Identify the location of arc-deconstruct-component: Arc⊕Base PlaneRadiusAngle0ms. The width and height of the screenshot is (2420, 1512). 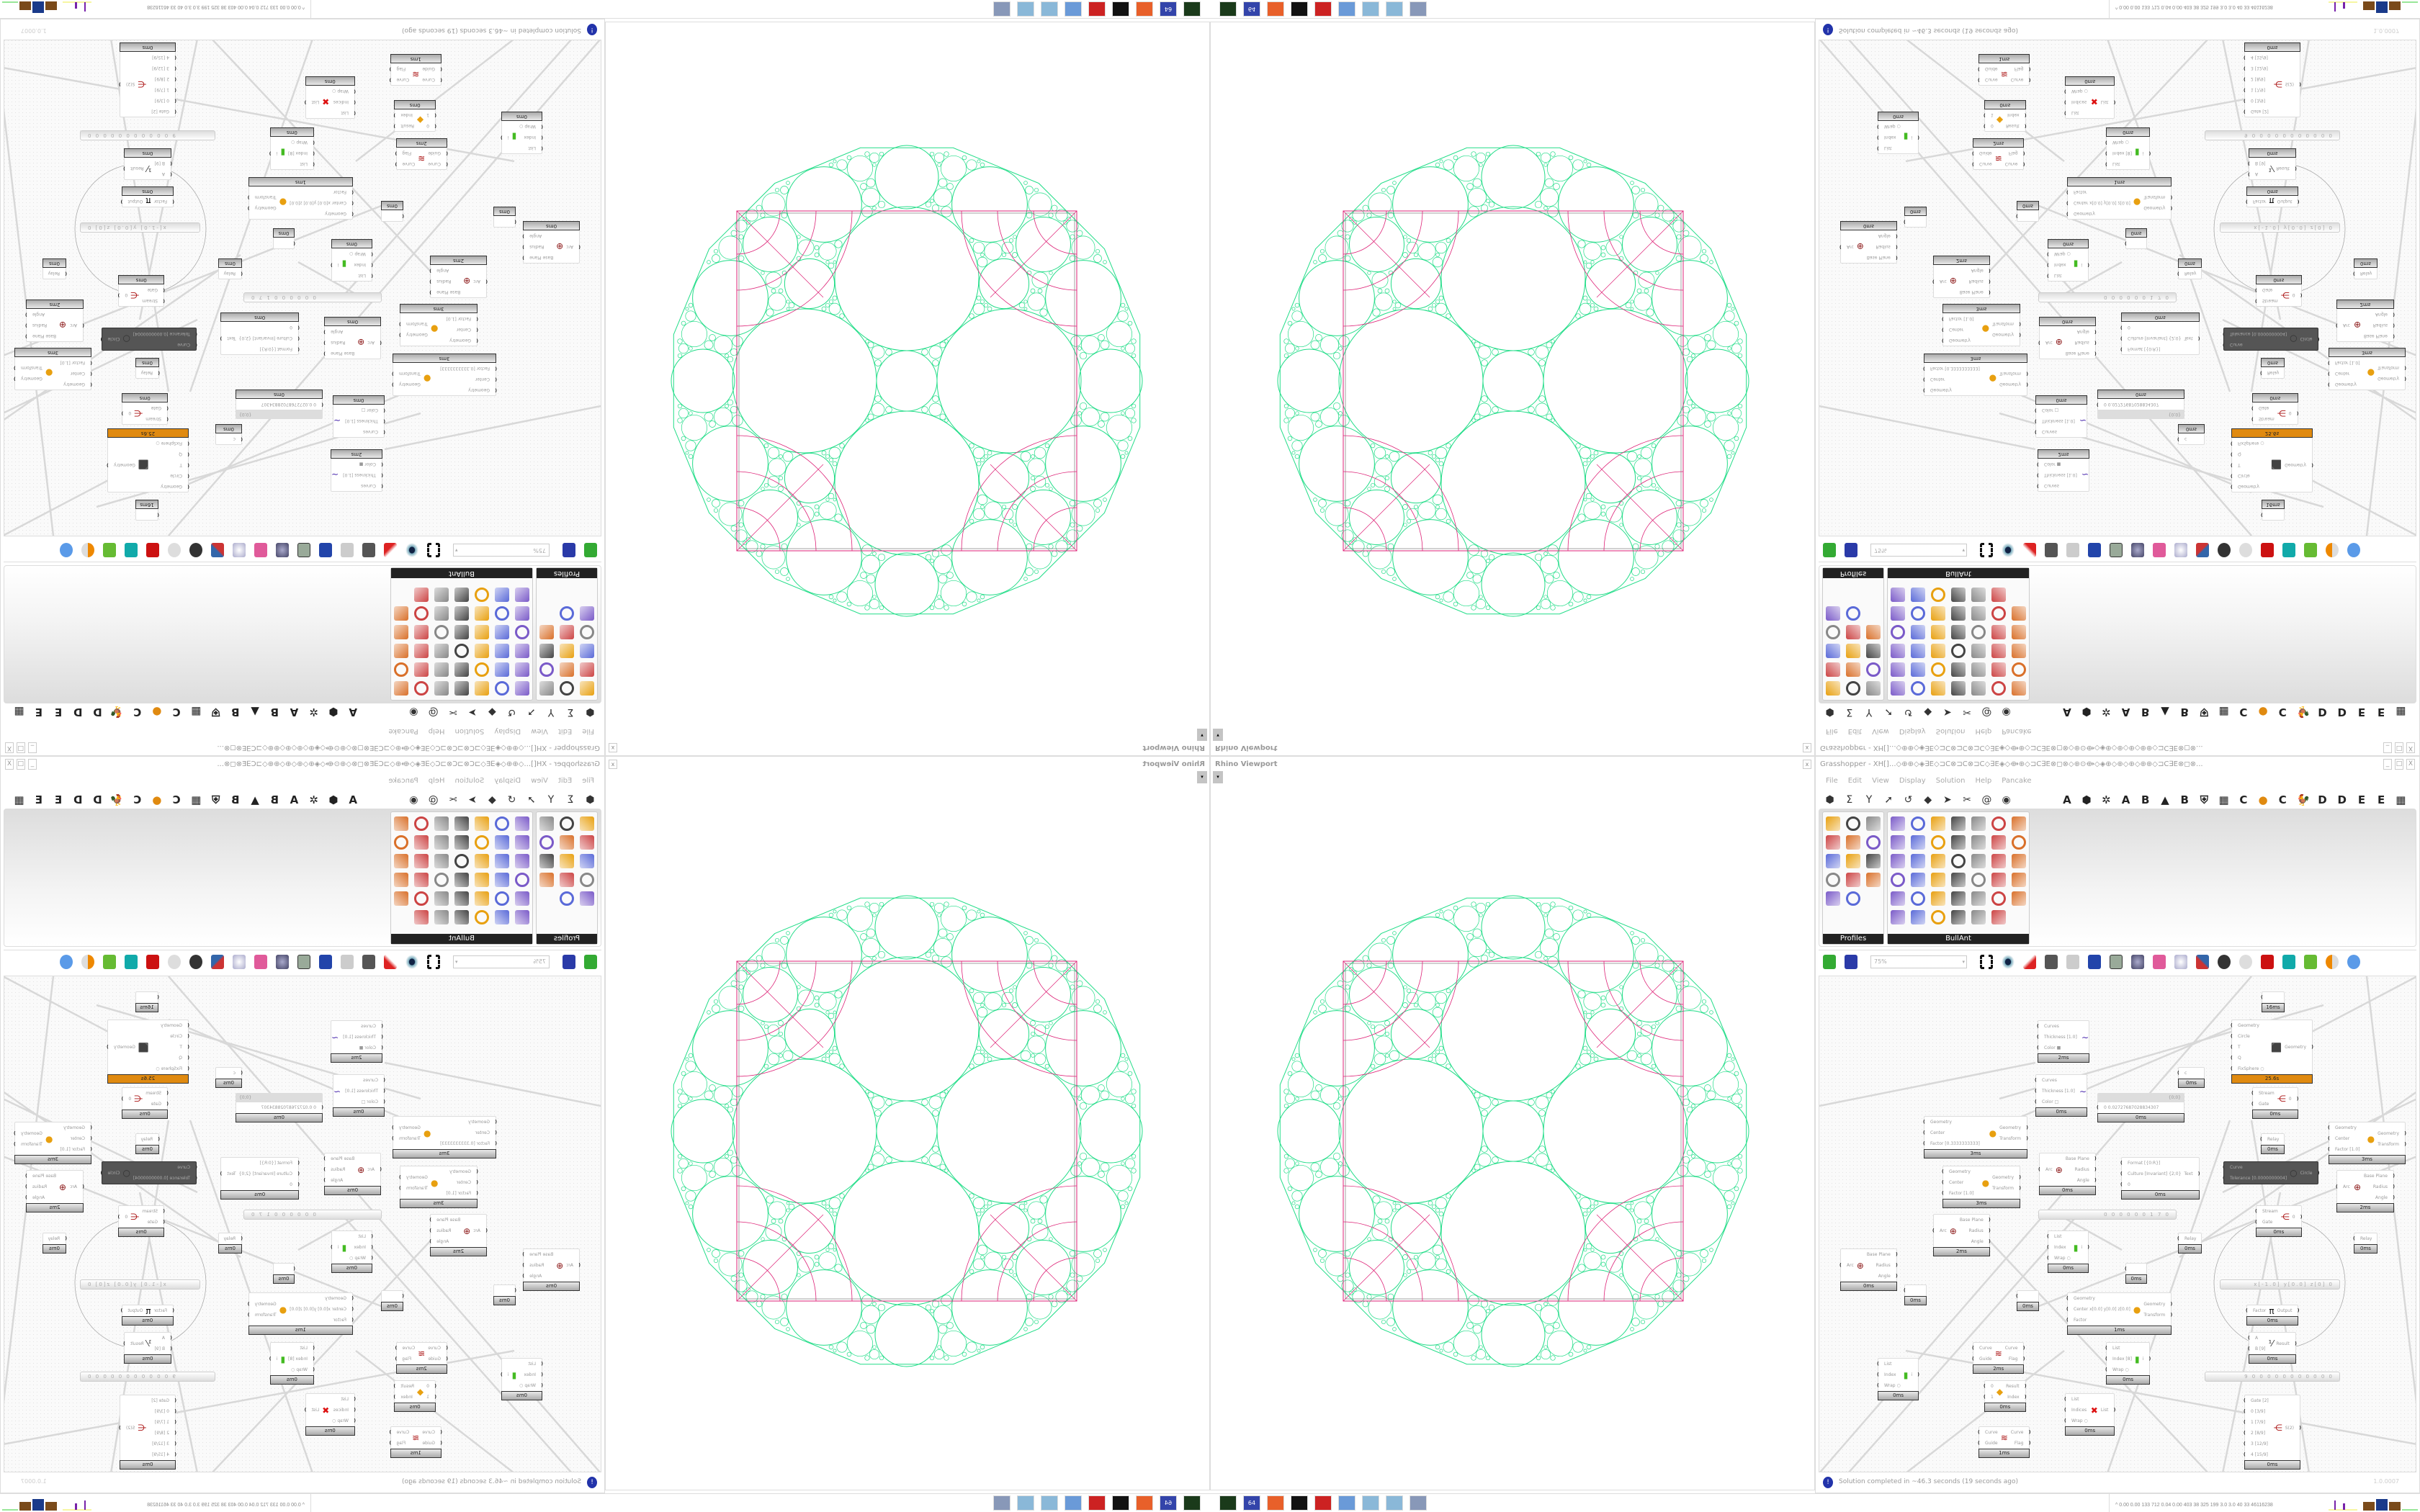
(2067, 1174).